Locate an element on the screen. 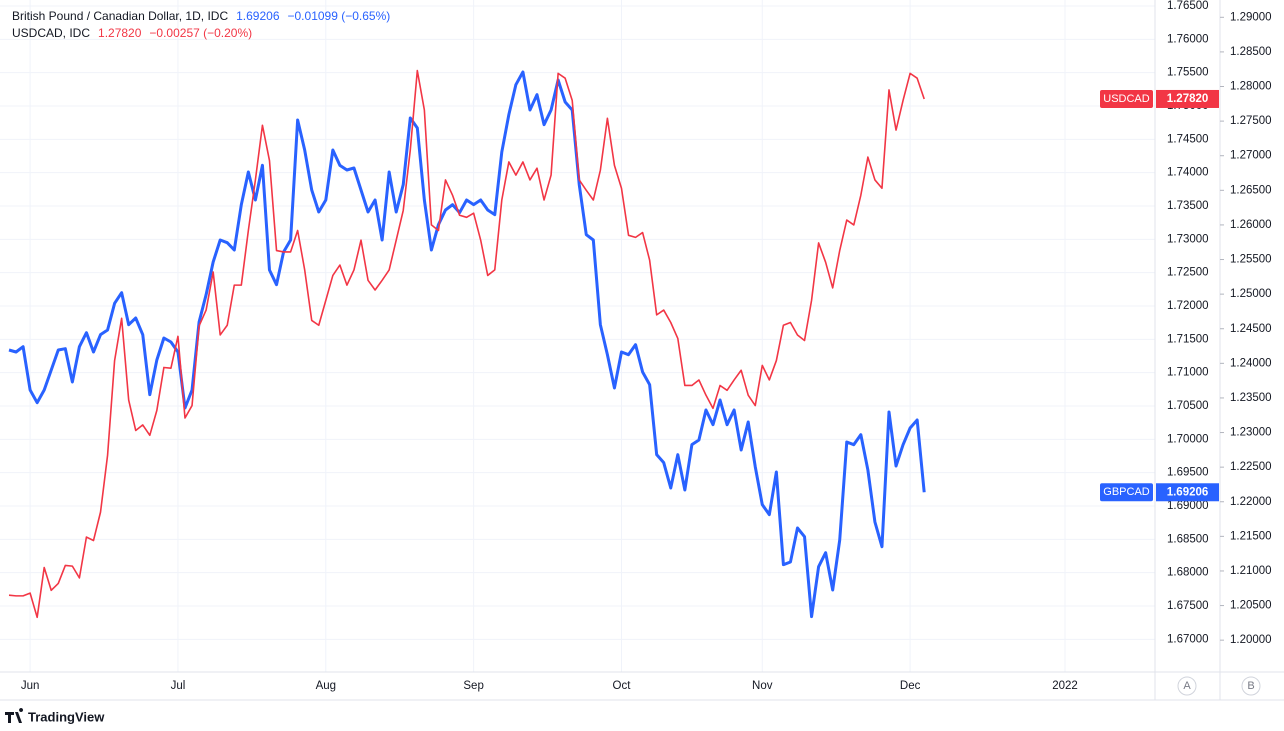 This screenshot has height=731, width=1284. y2-tick-label: 1.20000 is located at coordinates (1251, 640).